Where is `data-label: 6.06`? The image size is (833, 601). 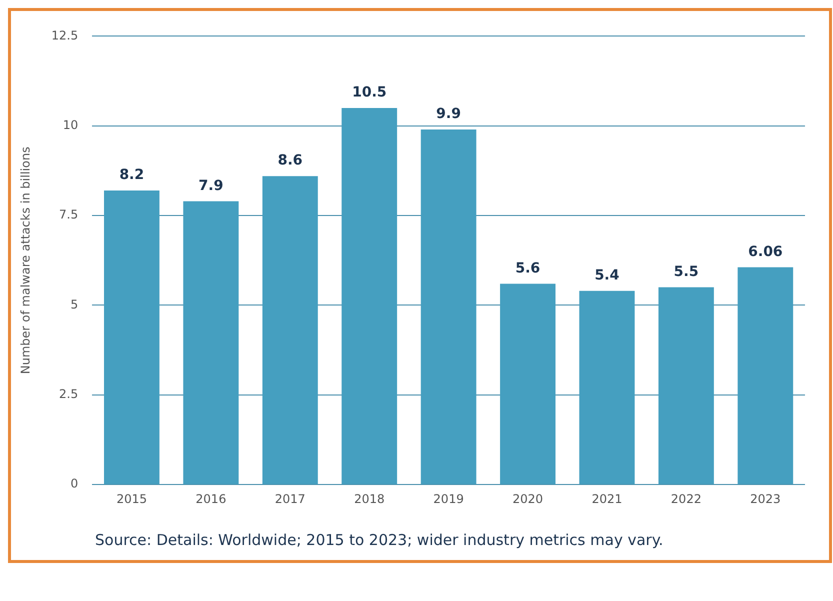
data-label: 6.06 is located at coordinates (765, 252).